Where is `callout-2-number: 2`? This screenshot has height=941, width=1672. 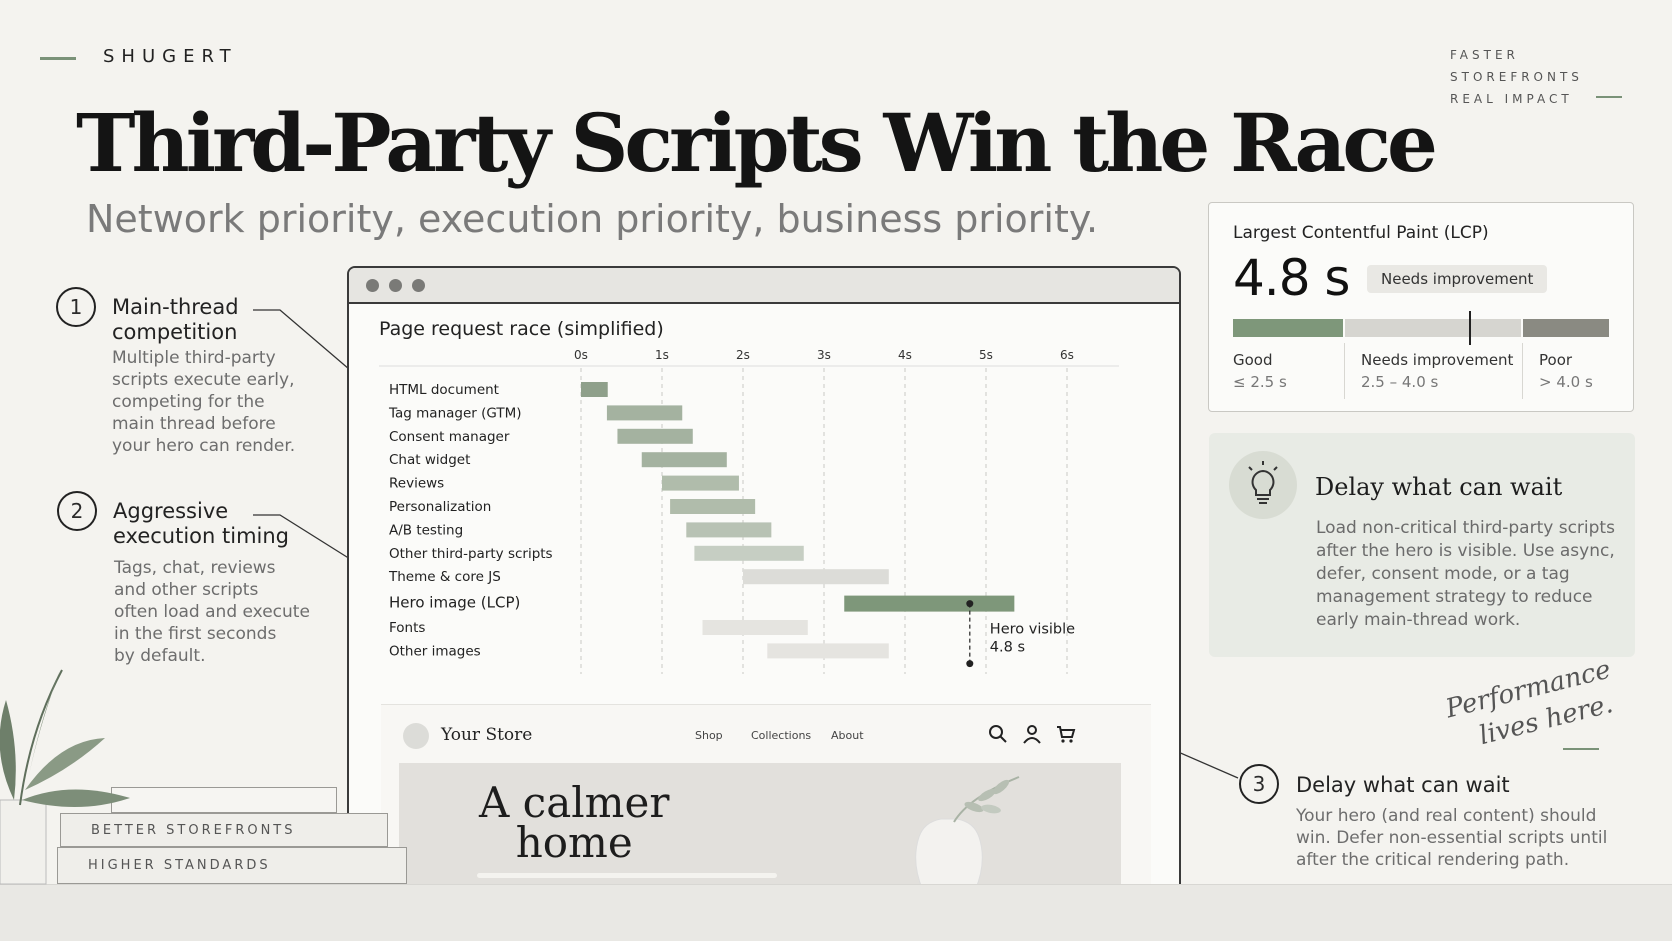 callout-2-number: 2 is located at coordinates (77, 511).